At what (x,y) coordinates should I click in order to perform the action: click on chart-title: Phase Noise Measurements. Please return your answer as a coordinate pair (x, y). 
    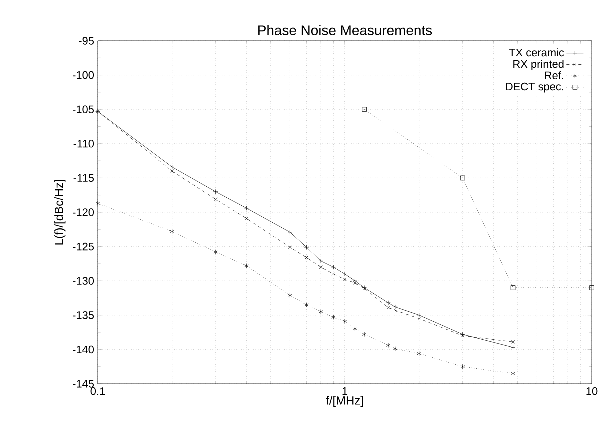
    Looking at the image, I should click on (345, 30).